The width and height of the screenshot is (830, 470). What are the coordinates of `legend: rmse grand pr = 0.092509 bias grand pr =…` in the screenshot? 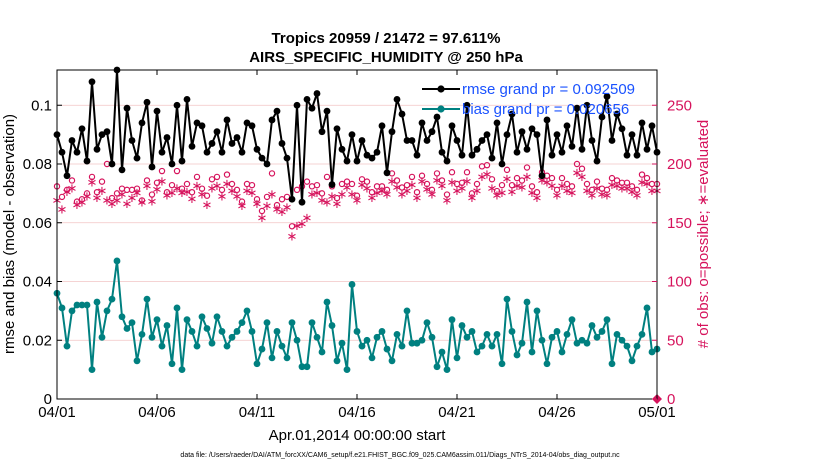 It's located at (528, 99).